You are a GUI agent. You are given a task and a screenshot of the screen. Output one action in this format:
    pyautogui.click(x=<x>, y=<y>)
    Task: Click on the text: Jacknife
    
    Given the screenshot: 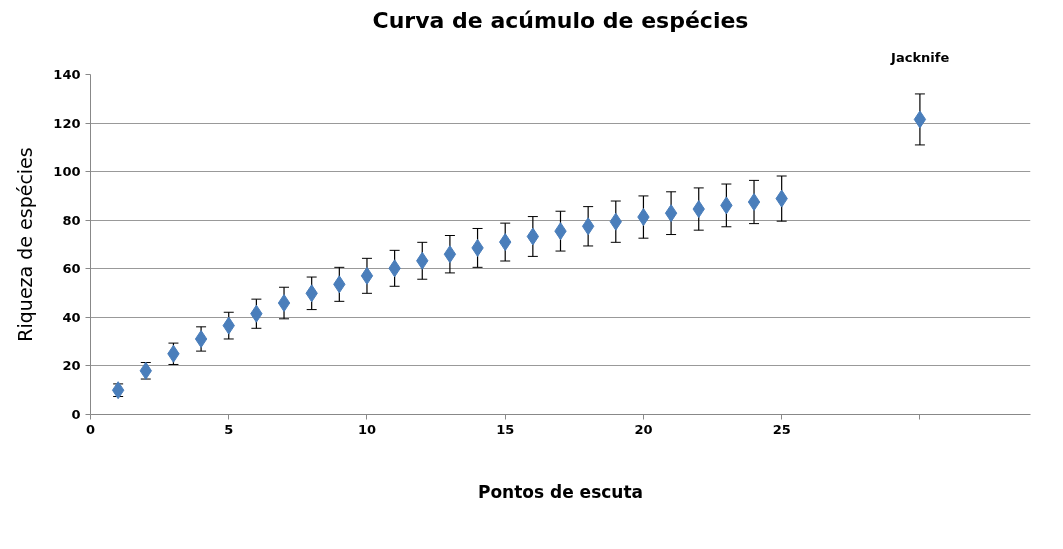 What is the action you would take?
    pyautogui.click(x=920, y=57)
    